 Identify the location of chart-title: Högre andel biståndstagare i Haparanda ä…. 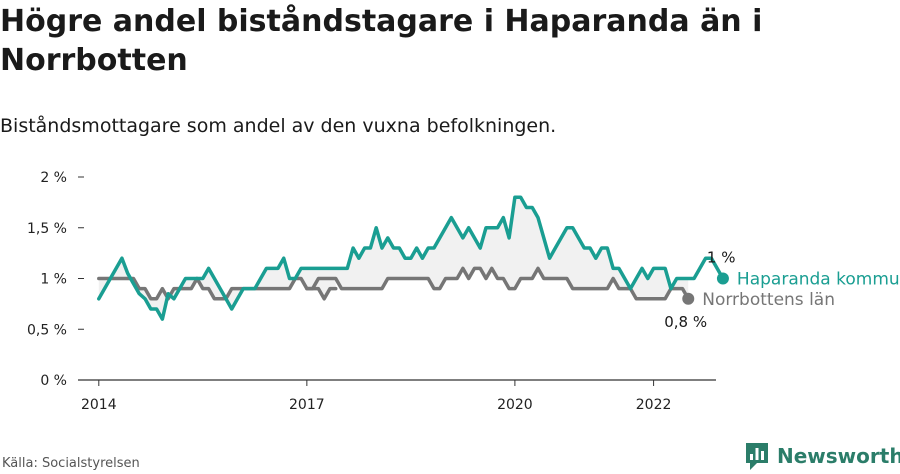
(381, 41).